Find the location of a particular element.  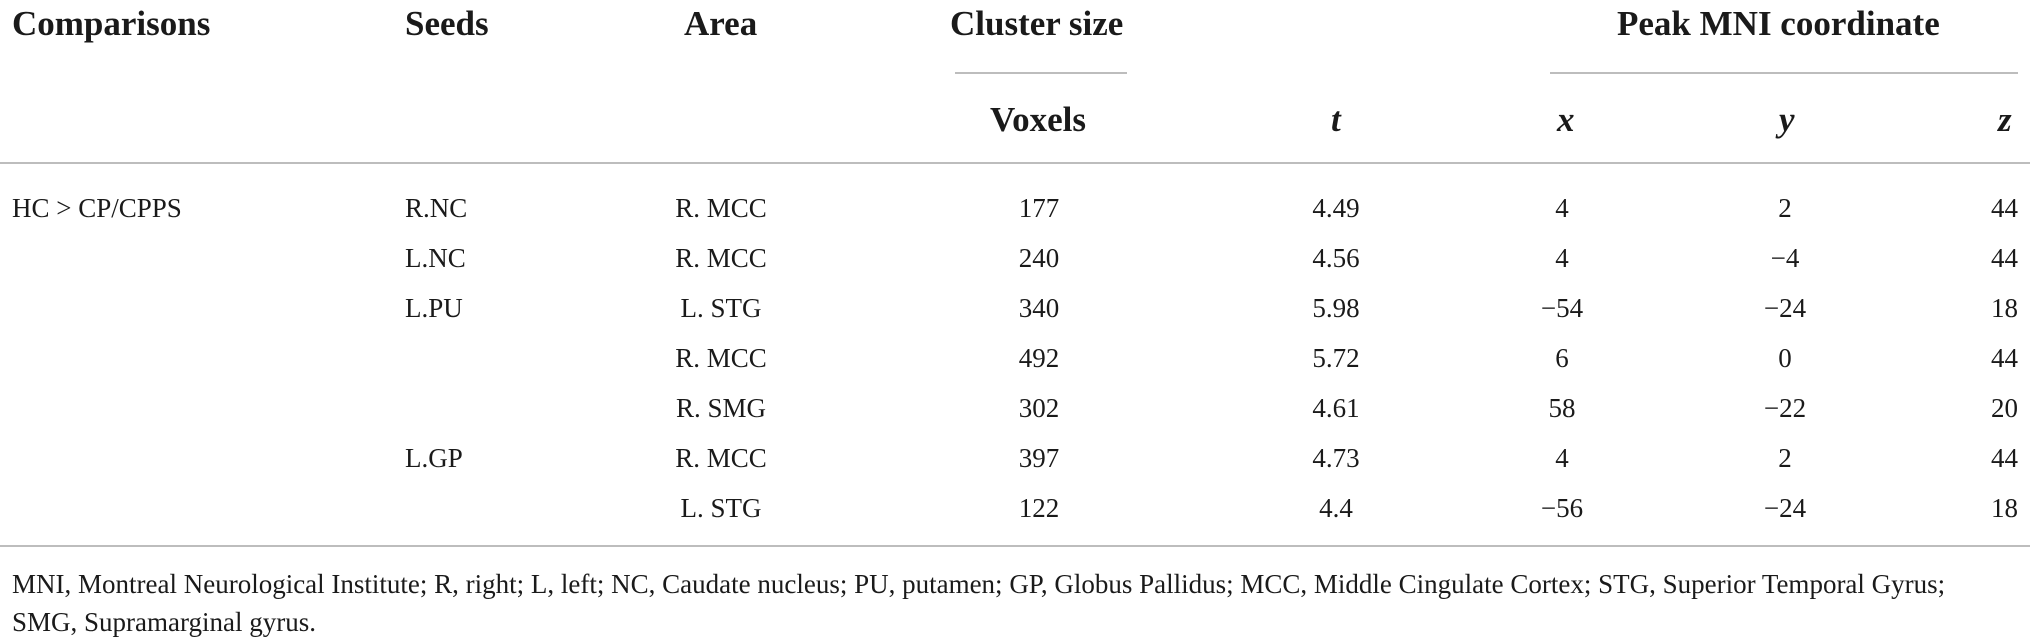

cell-t: 4.73 is located at coordinates (1336, 458).